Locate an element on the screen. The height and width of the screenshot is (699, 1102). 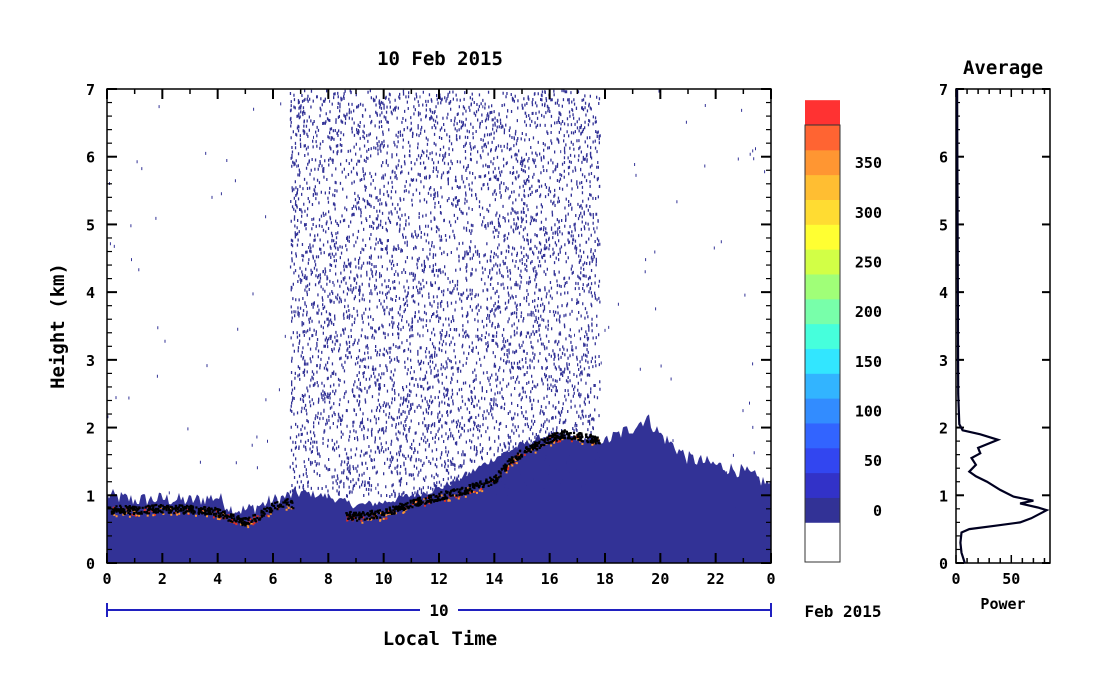
x-tick-label: 10 is located at coordinates (384, 579).